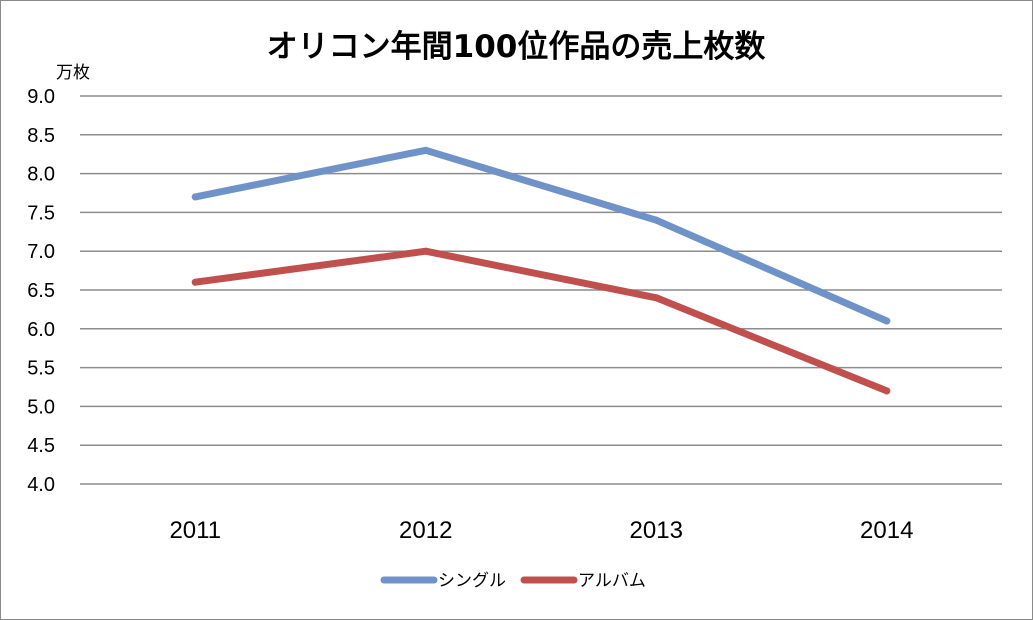 Image resolution: width=1033 pixels, height=620 pixels. Describe the element at coordinates (656, 530) in the screenshot. I see `x-tick-label: 2013` at that location.